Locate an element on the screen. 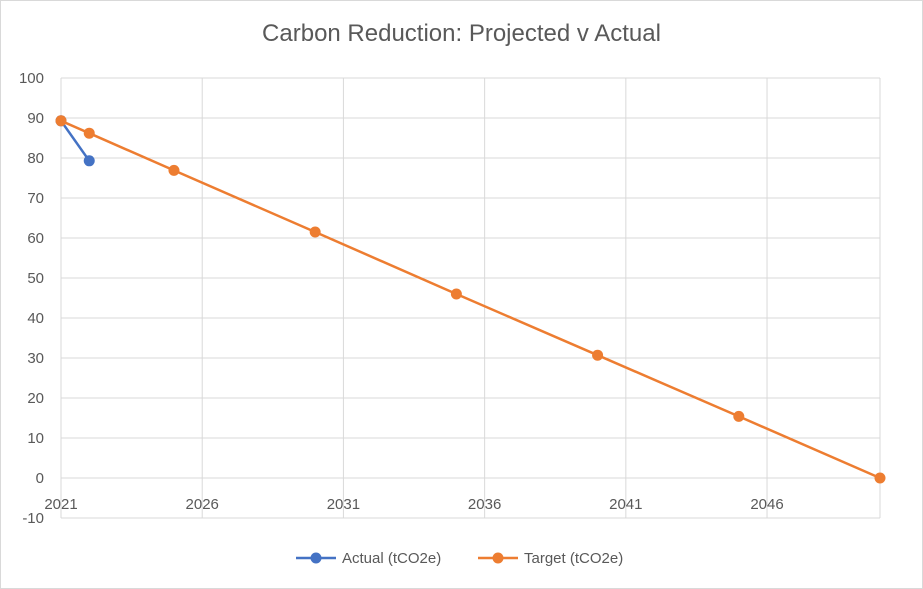 This screenshot has width=923, height=589. legend-label: Actual (tCO2e) is located at coordinates (391, 558).